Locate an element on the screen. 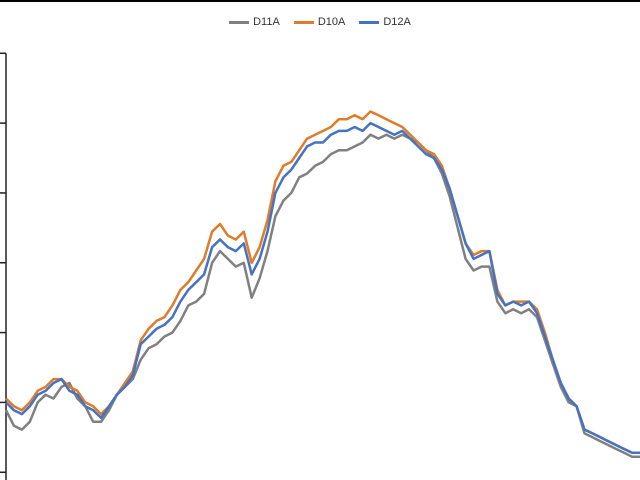  legend-swatch-d12a is located at coordinates (369, 22).